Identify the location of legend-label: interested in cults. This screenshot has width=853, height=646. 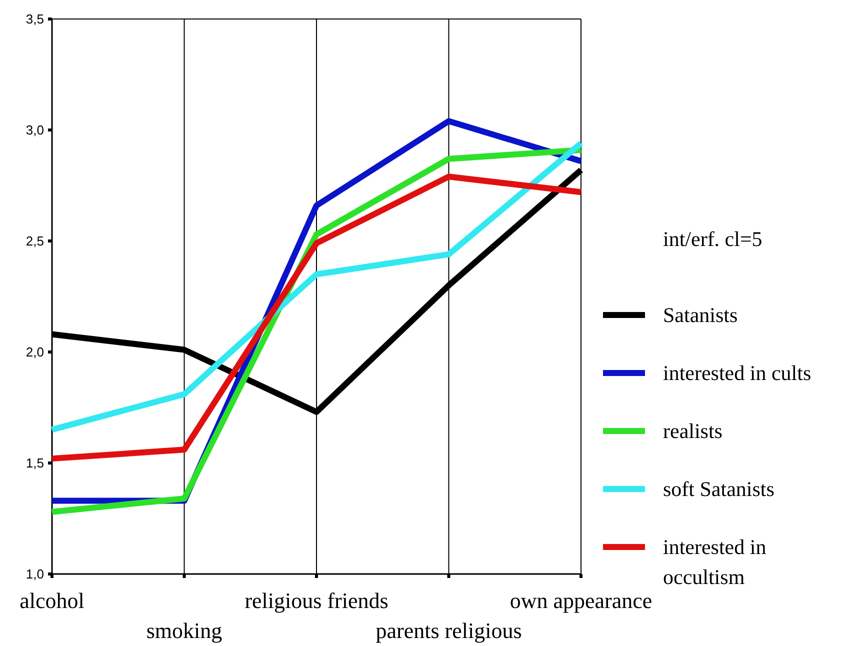
(737, 373).